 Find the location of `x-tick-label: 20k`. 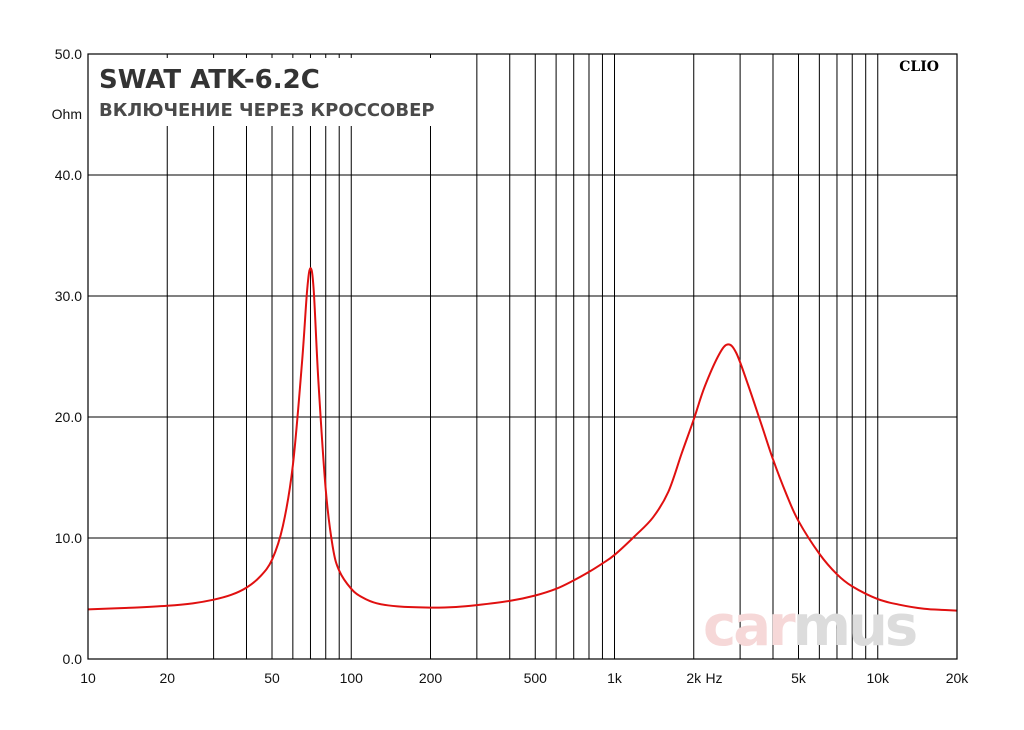

x-tick-label: 20k is located at coordinates (958, 678).